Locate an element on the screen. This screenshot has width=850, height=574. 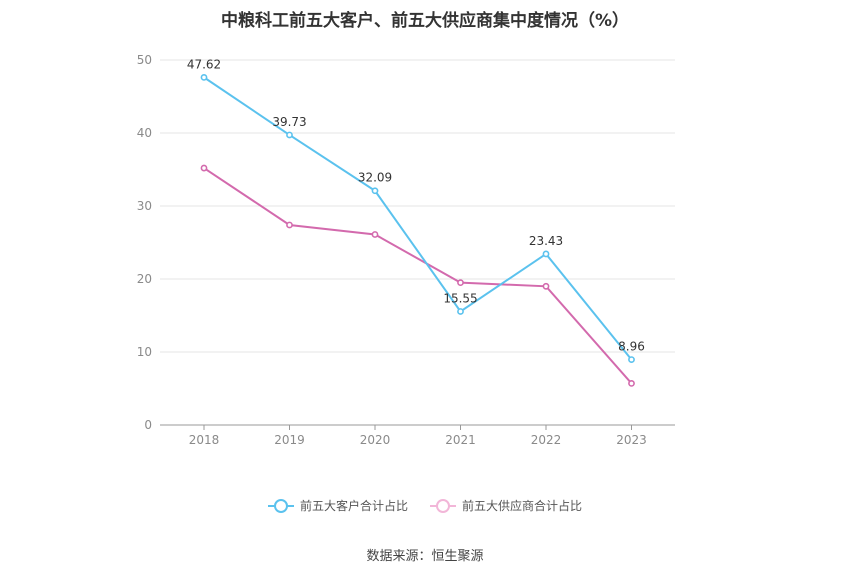
legend-swatch-customers is located at coordinates (280, 505).